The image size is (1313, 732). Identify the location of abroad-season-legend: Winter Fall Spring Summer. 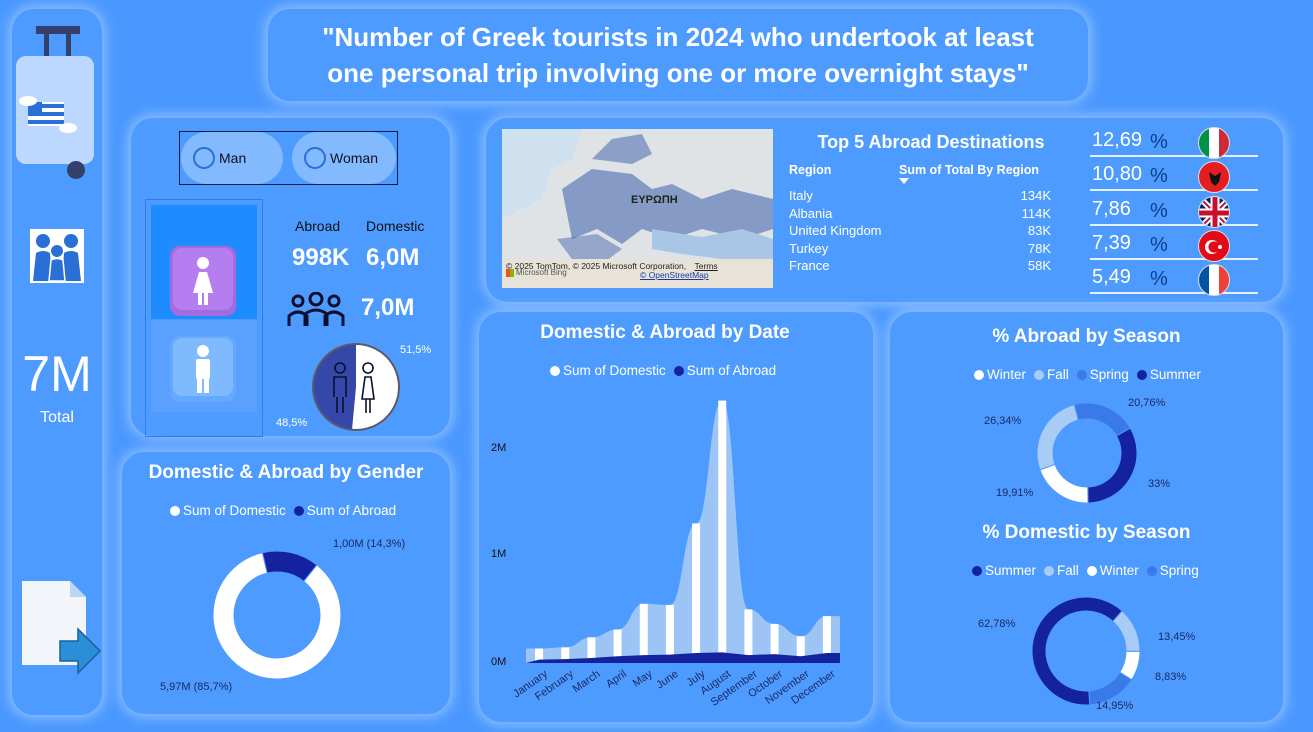
(1087, 374).